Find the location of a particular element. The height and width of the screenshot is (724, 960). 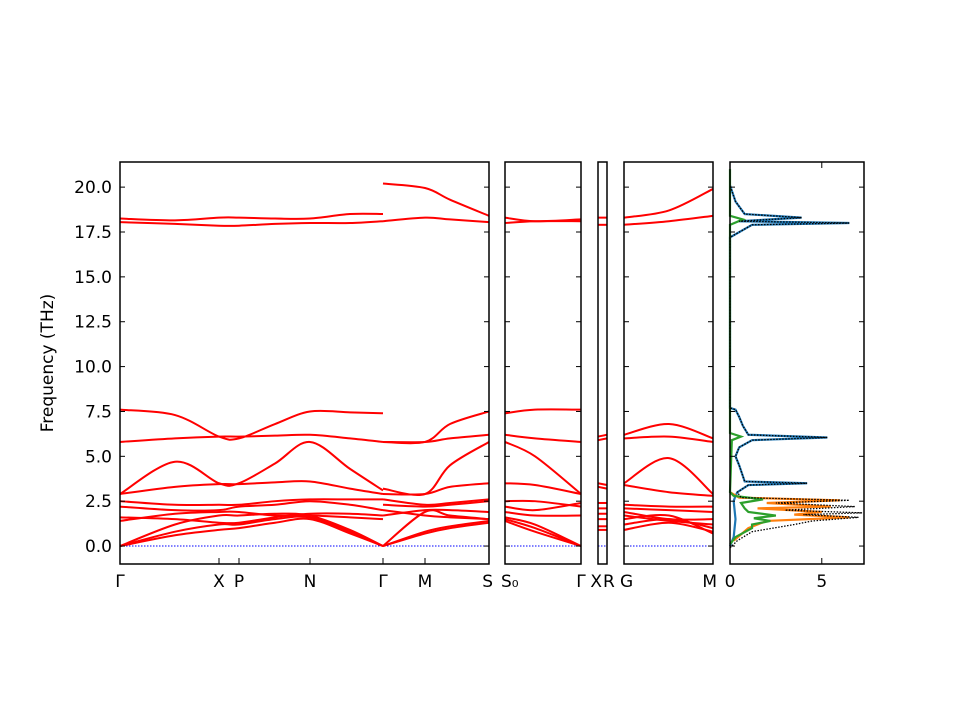

y-tick-label: 12.5 is located at coordinates (93, 323).